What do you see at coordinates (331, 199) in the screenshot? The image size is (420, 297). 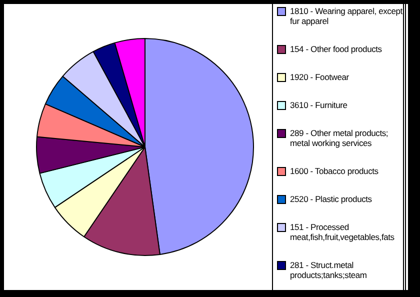 I see `legend-label: 2520 - Plastic products` at bounding box center [331, 199].